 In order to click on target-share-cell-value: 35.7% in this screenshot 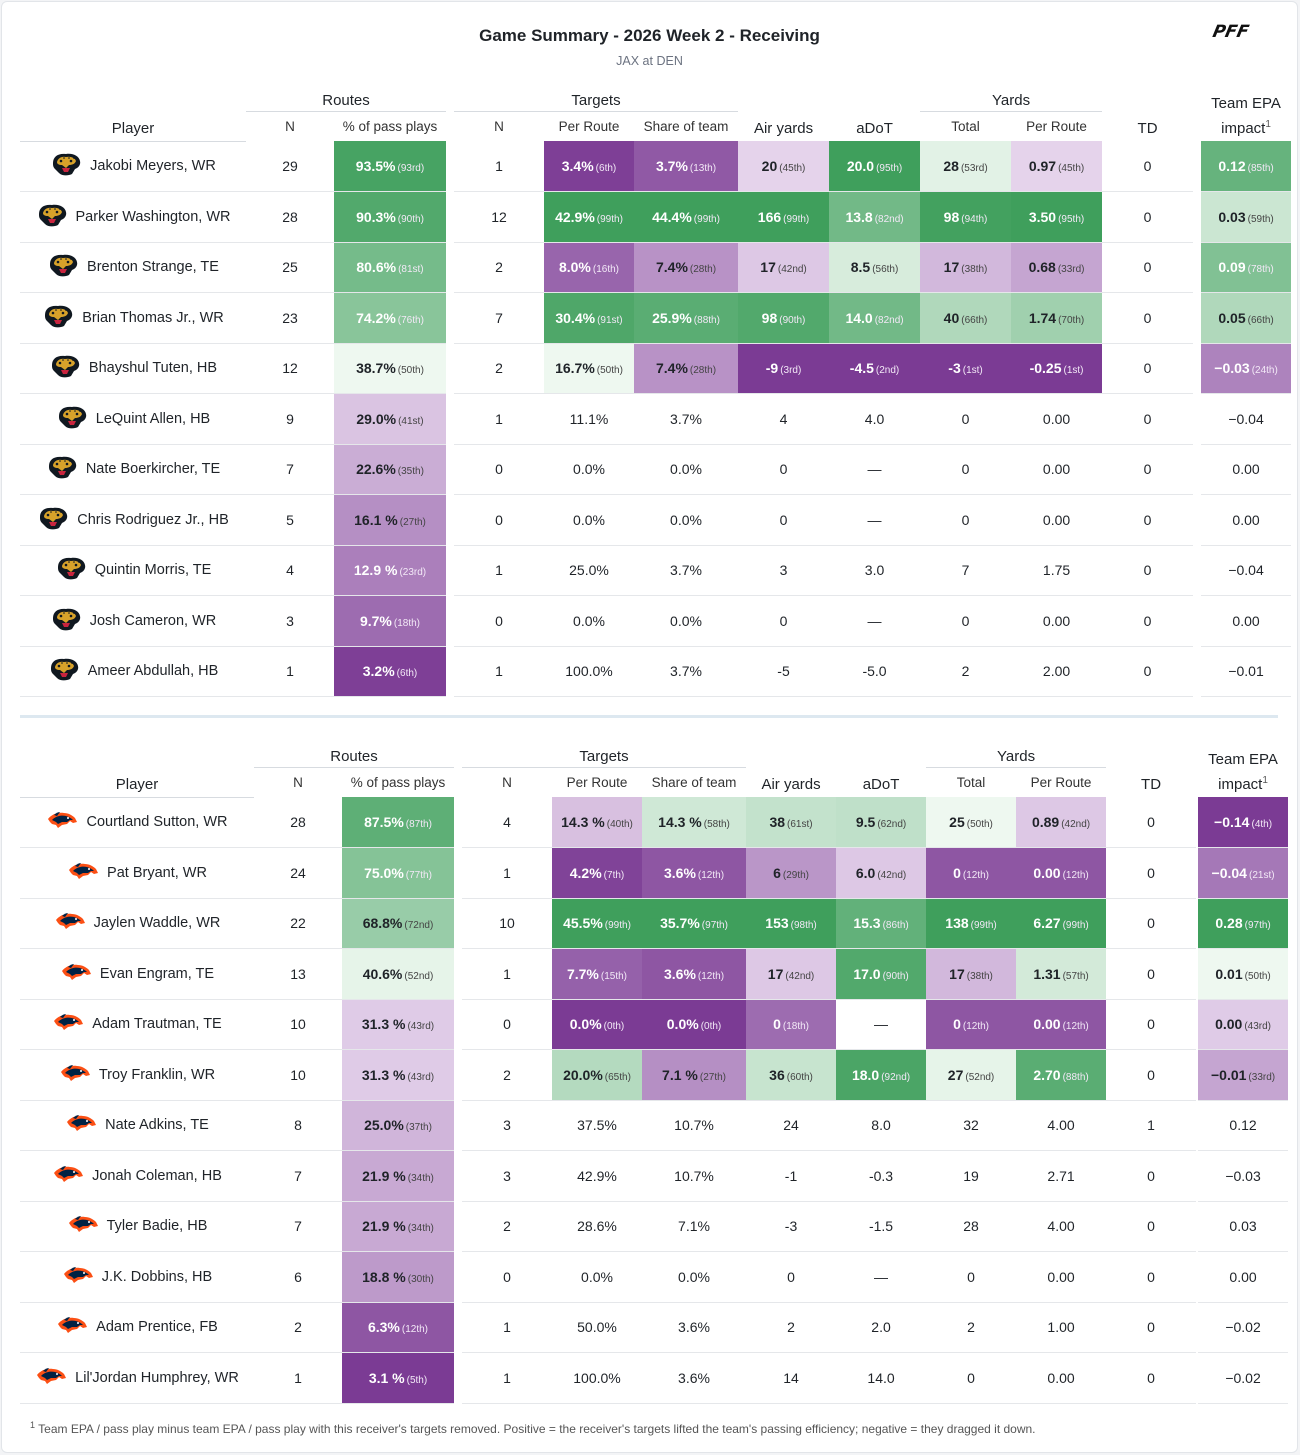, I will do `click(680, 923)`.